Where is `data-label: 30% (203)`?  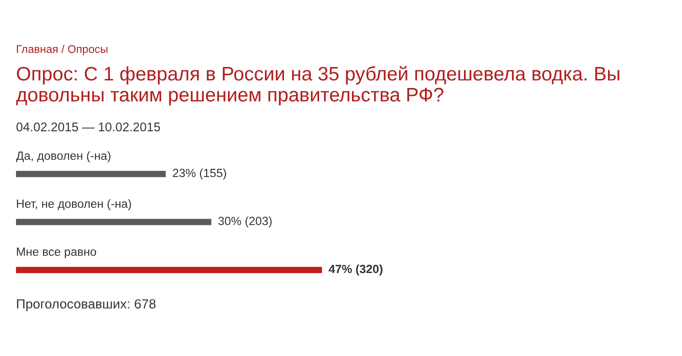
data-label: 30% (203) is located at coordinates (245, 222).